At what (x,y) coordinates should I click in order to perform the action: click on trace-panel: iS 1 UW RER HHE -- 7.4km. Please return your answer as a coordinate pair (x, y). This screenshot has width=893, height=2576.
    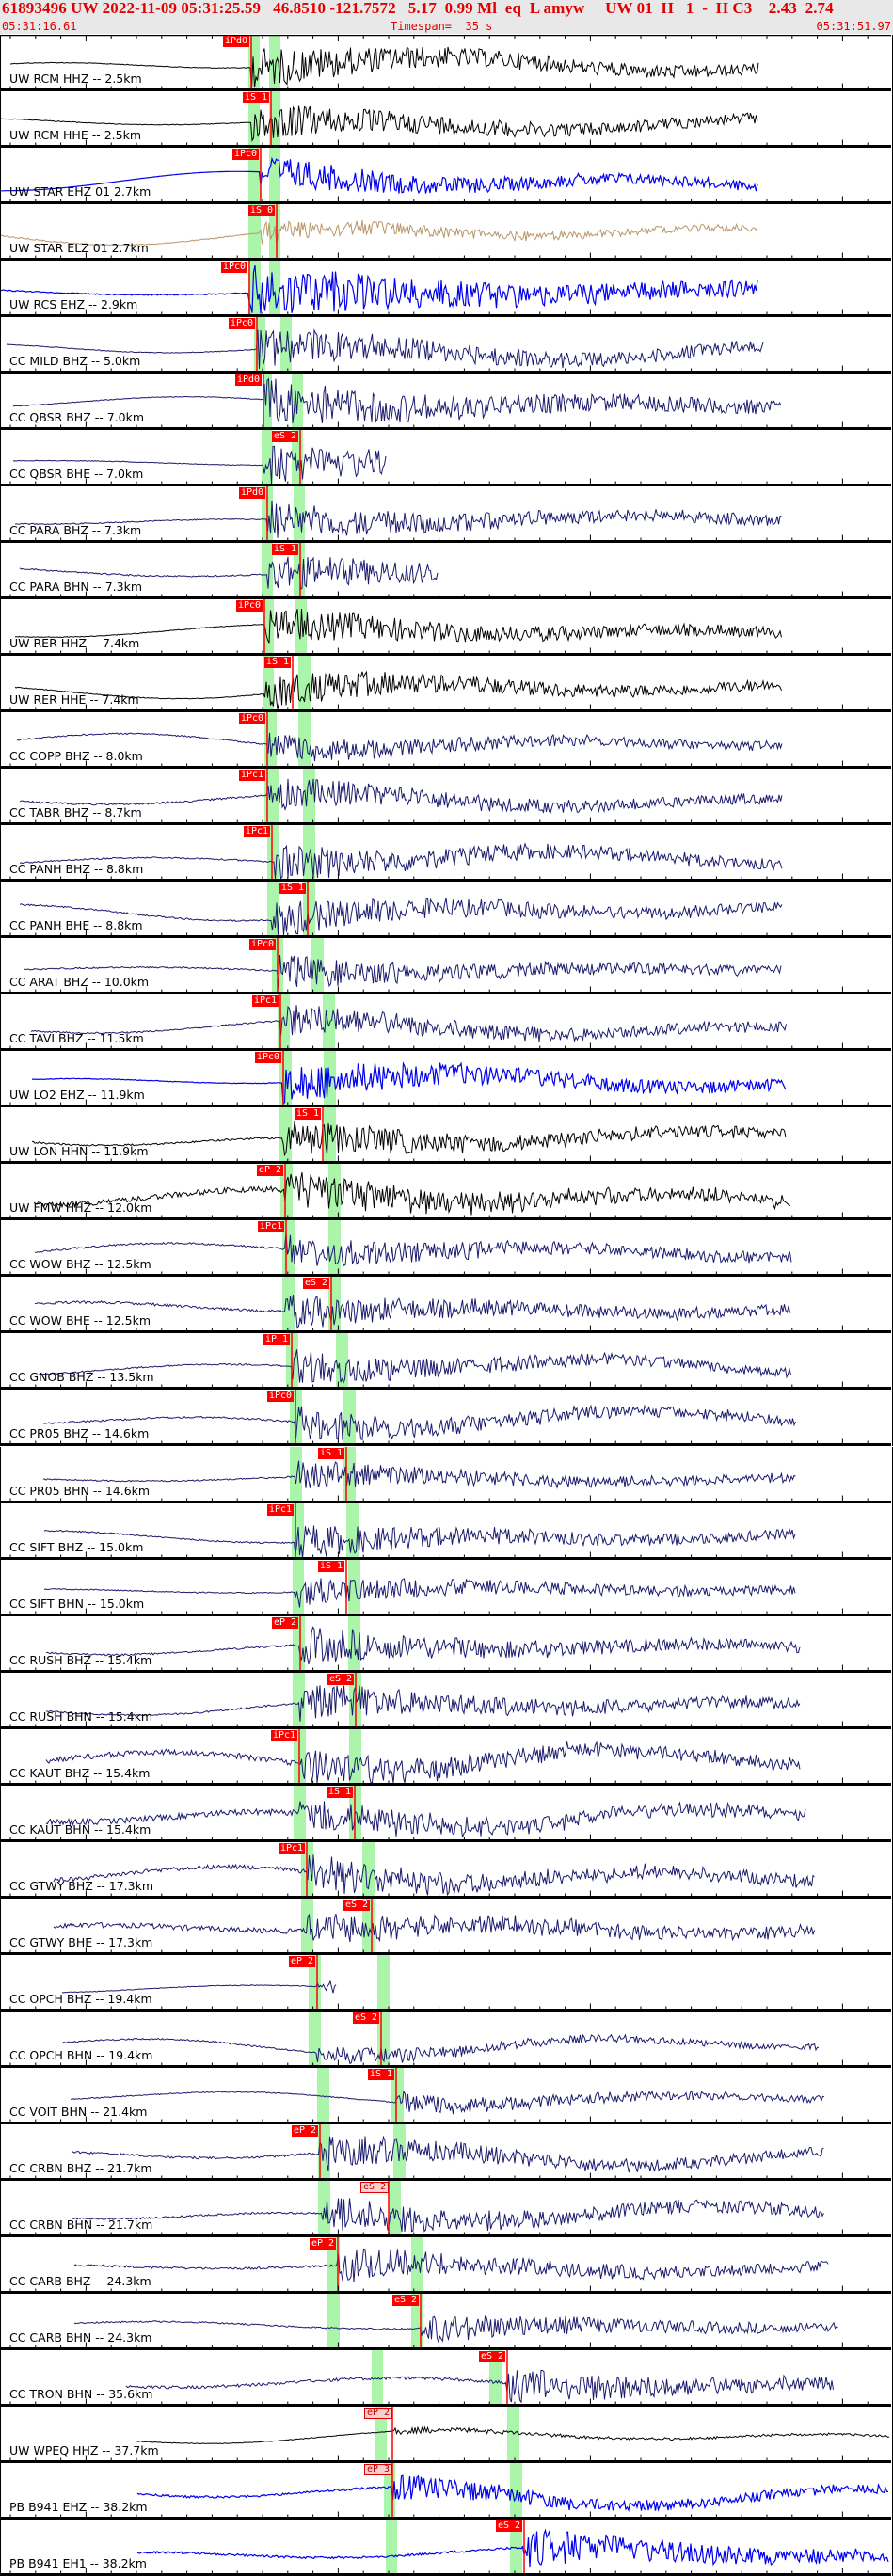
    Looking at the image, I should click on (446, 684).